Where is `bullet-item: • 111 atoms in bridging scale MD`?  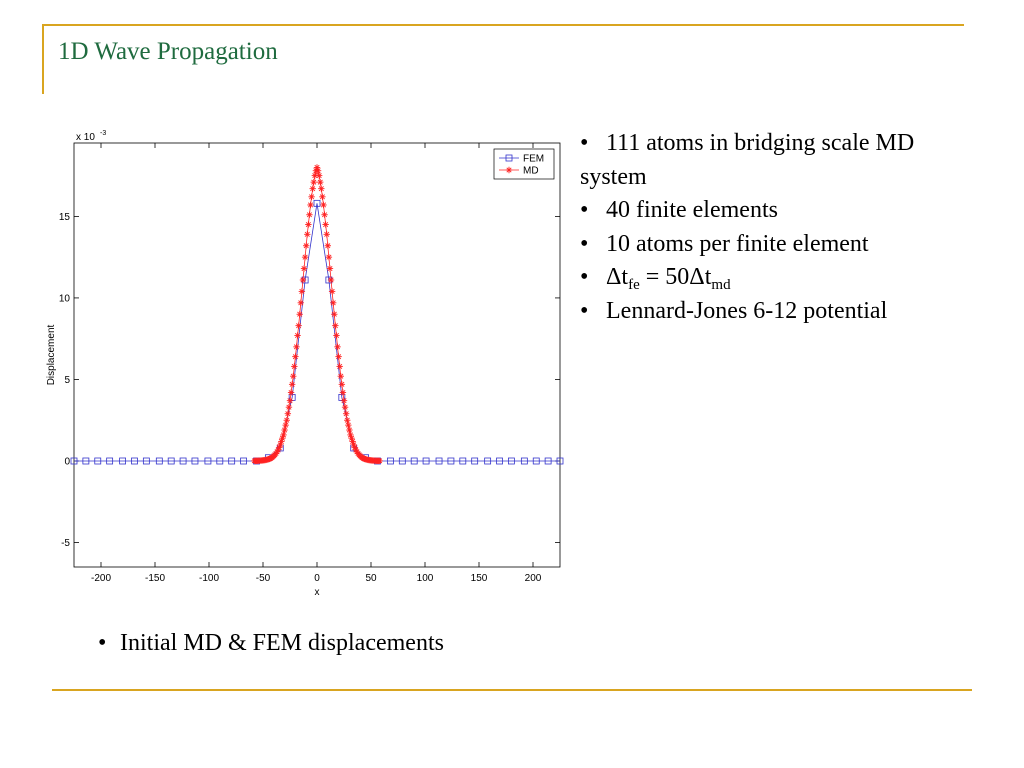
bullet-item: • 111 atoms in bridging scale MD is located at coordinates (795, 144).